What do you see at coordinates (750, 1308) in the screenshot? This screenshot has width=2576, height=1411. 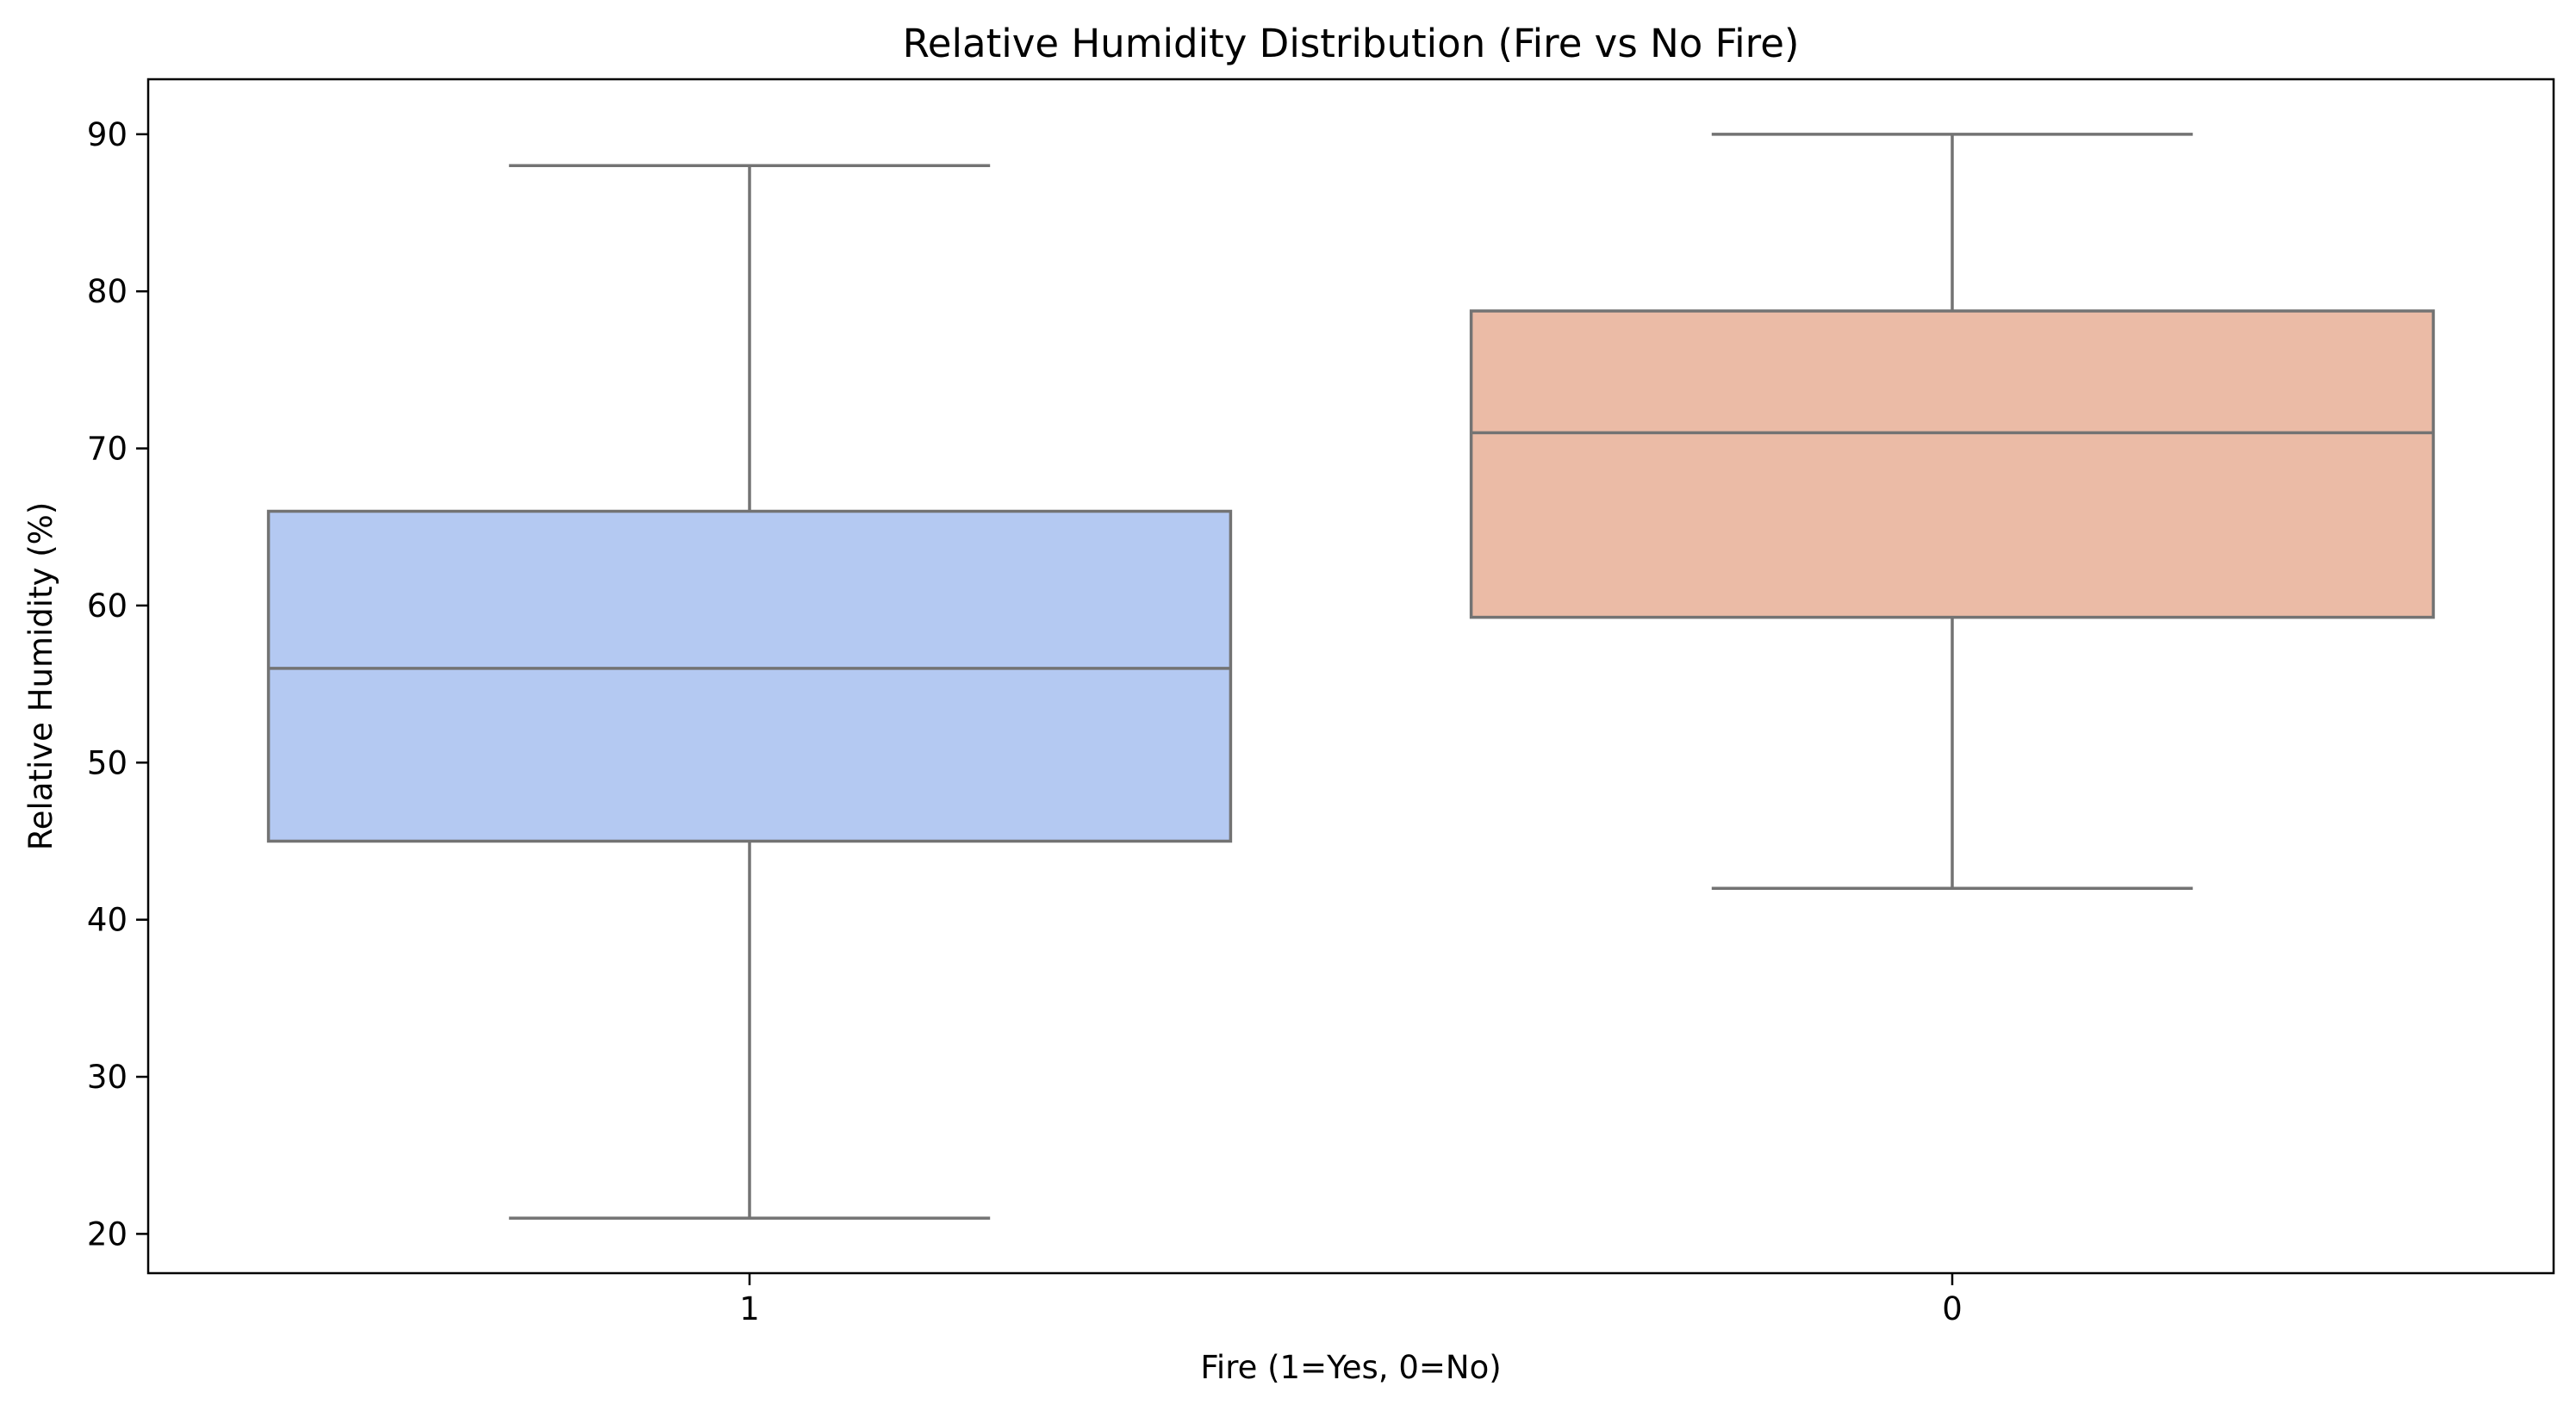 I see `x-tick-label: 1` at bounding box center [750, 1308].